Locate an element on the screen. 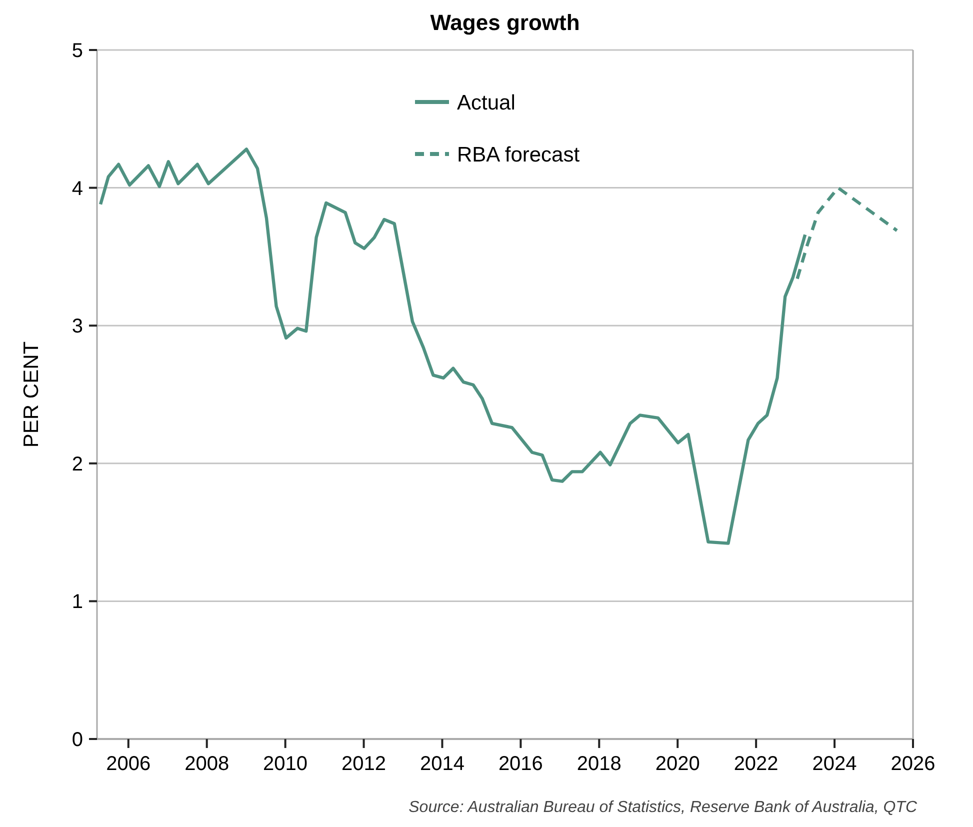 The height and width of the screenshot is (827, 973). x-tick-label: 2010 is located at coordinates (285, 764).